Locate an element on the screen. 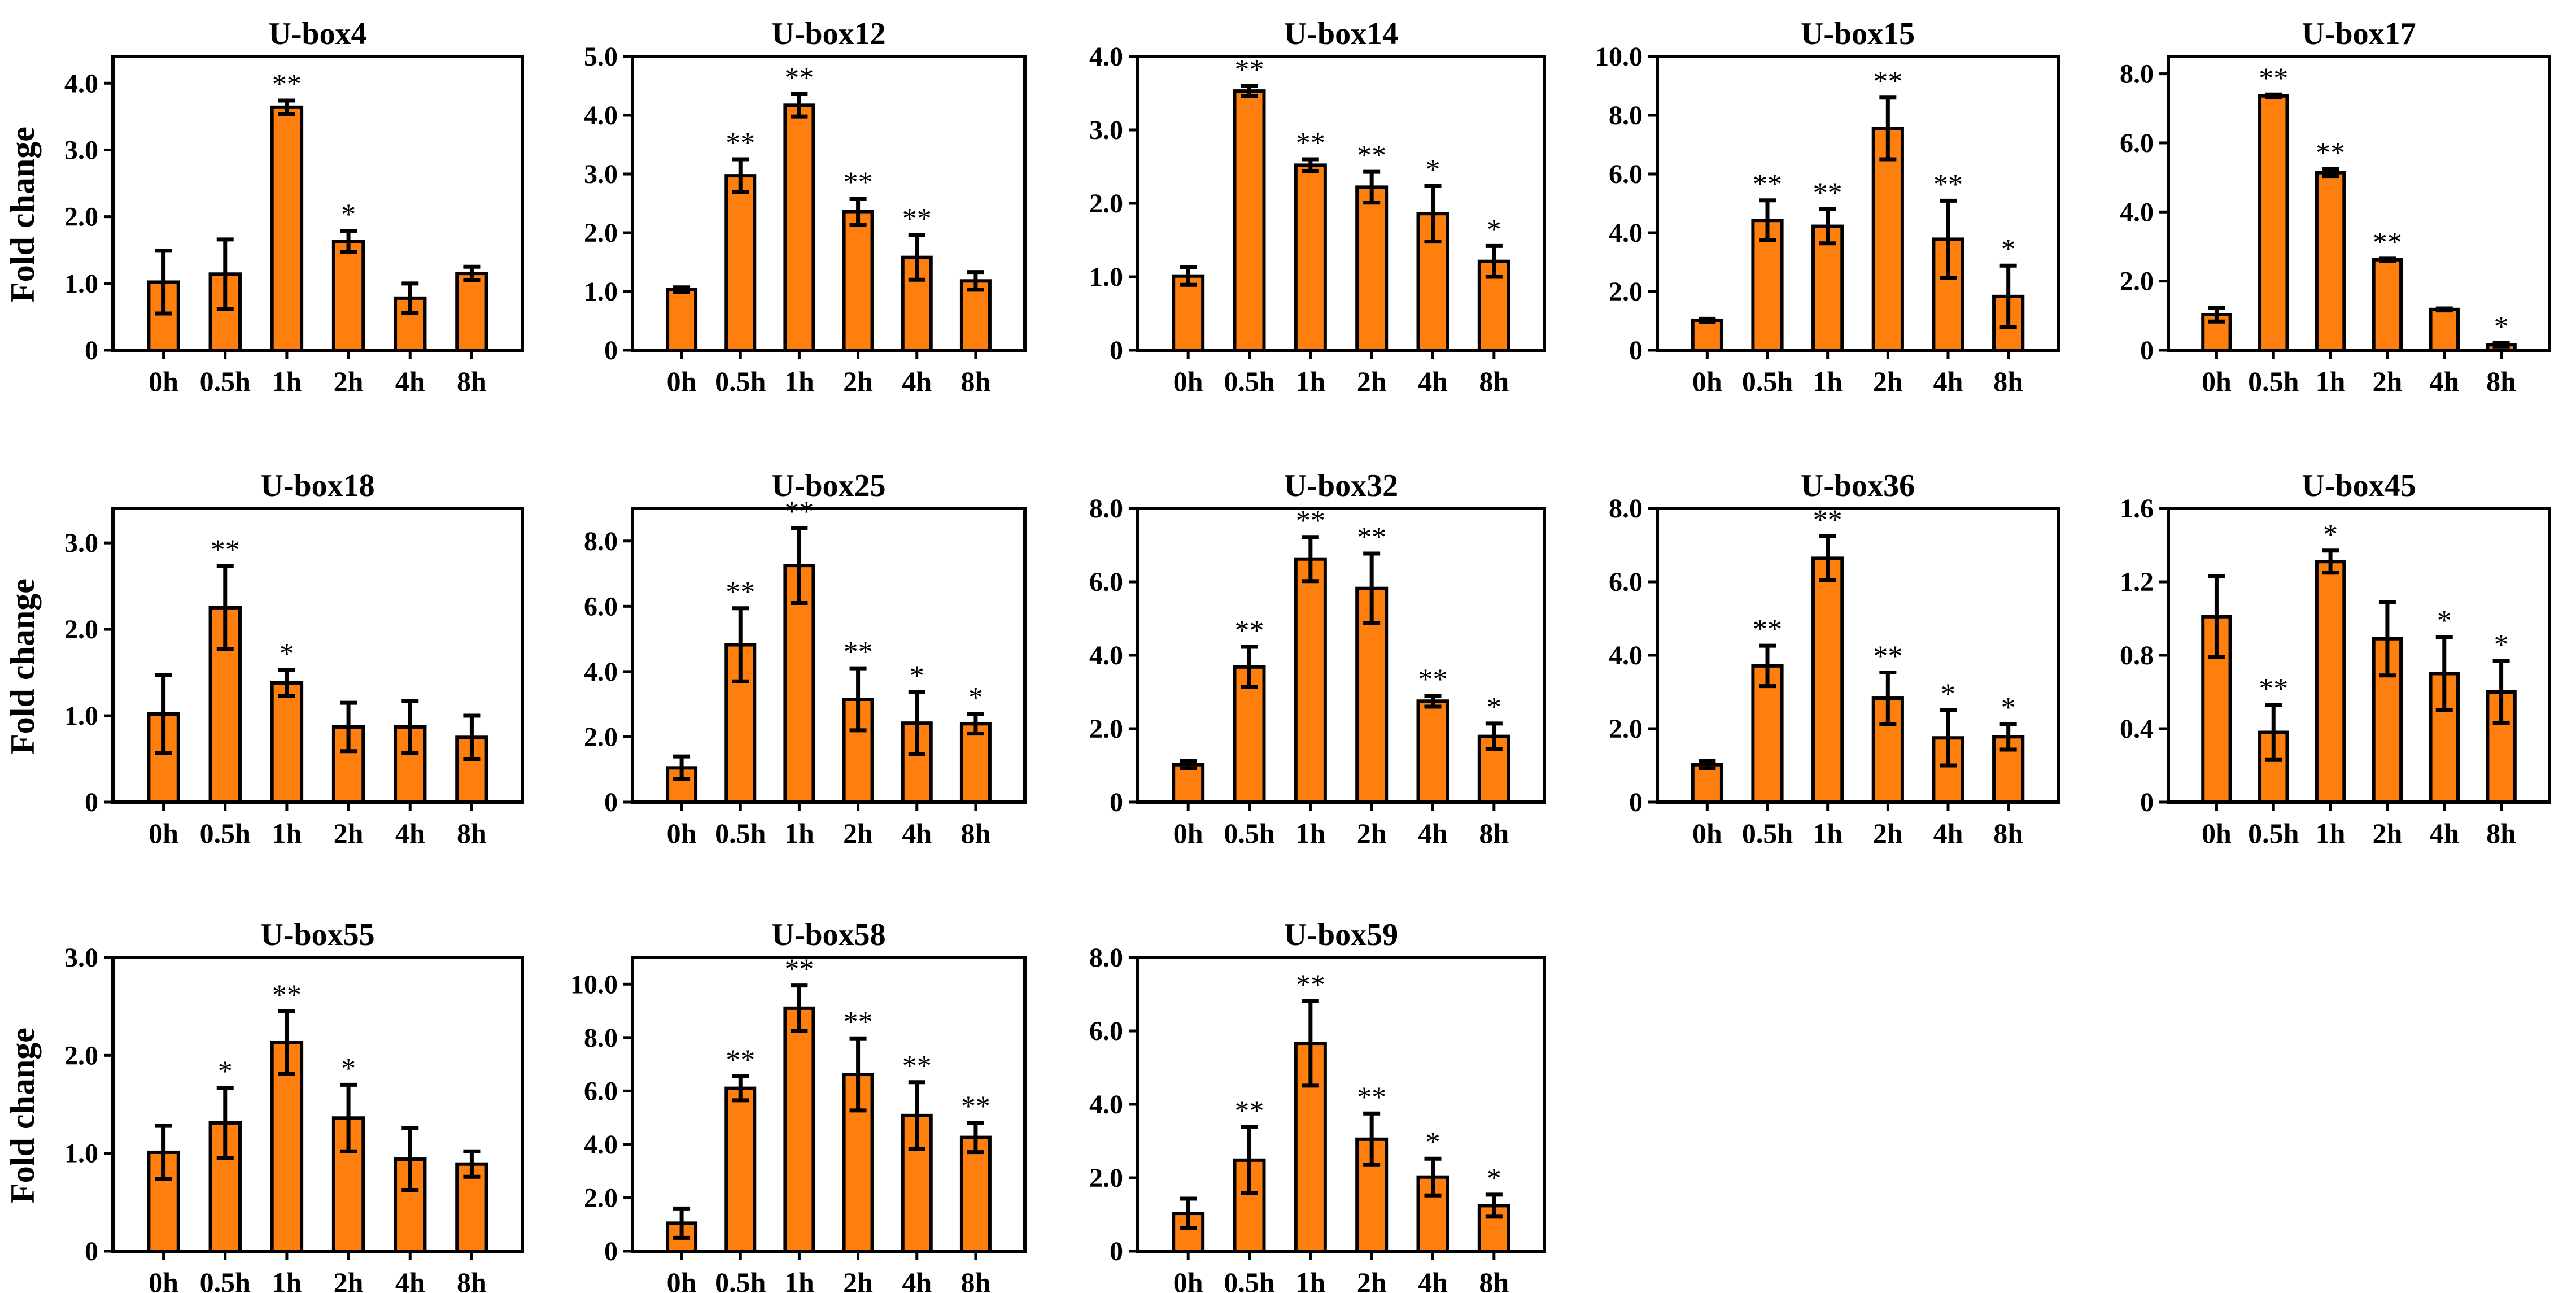 The image size is (2576, 1293). significance-u-box59-1h: ** is located at coordinates (1310, 985).